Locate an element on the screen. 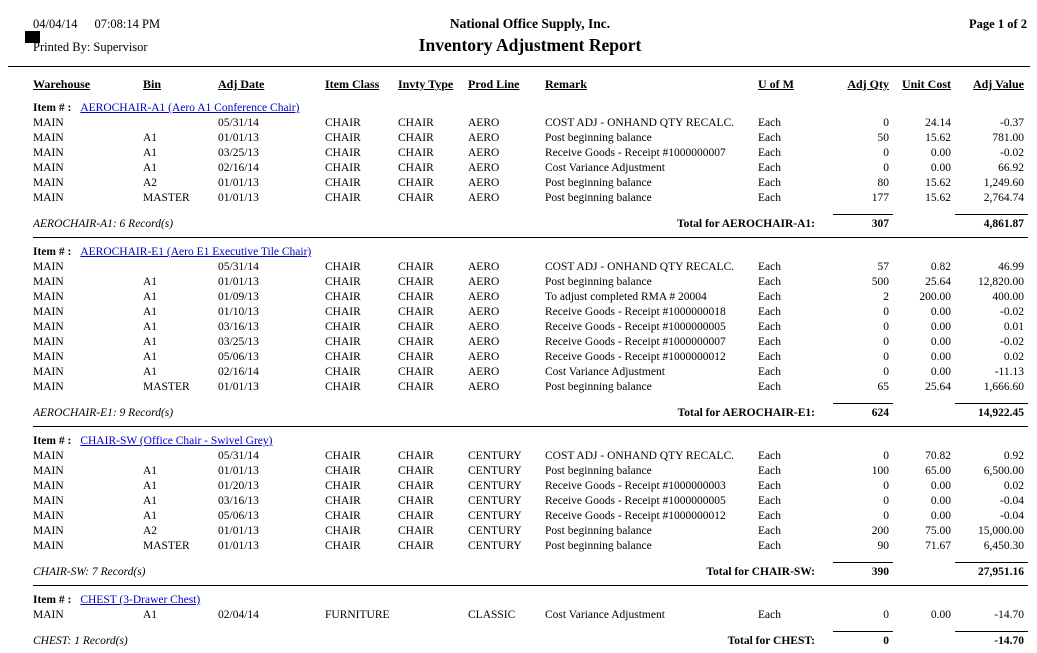 The height and width of the screenshot is (653, 1037). cell-adj-qty: 57 is located at coordinates (883, 267).